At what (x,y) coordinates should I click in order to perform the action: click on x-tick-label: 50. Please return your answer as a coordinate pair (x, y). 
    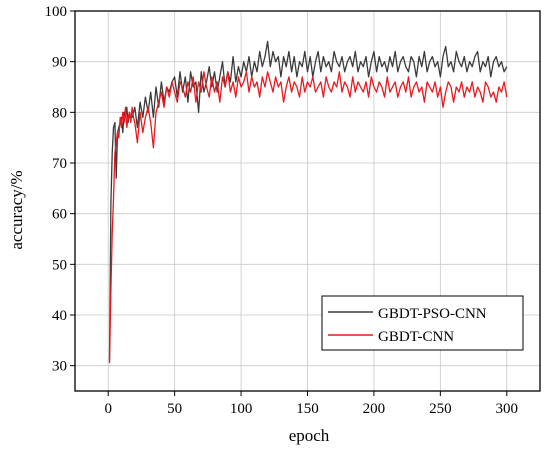
    Looking at the image, I should click on (174, 409).